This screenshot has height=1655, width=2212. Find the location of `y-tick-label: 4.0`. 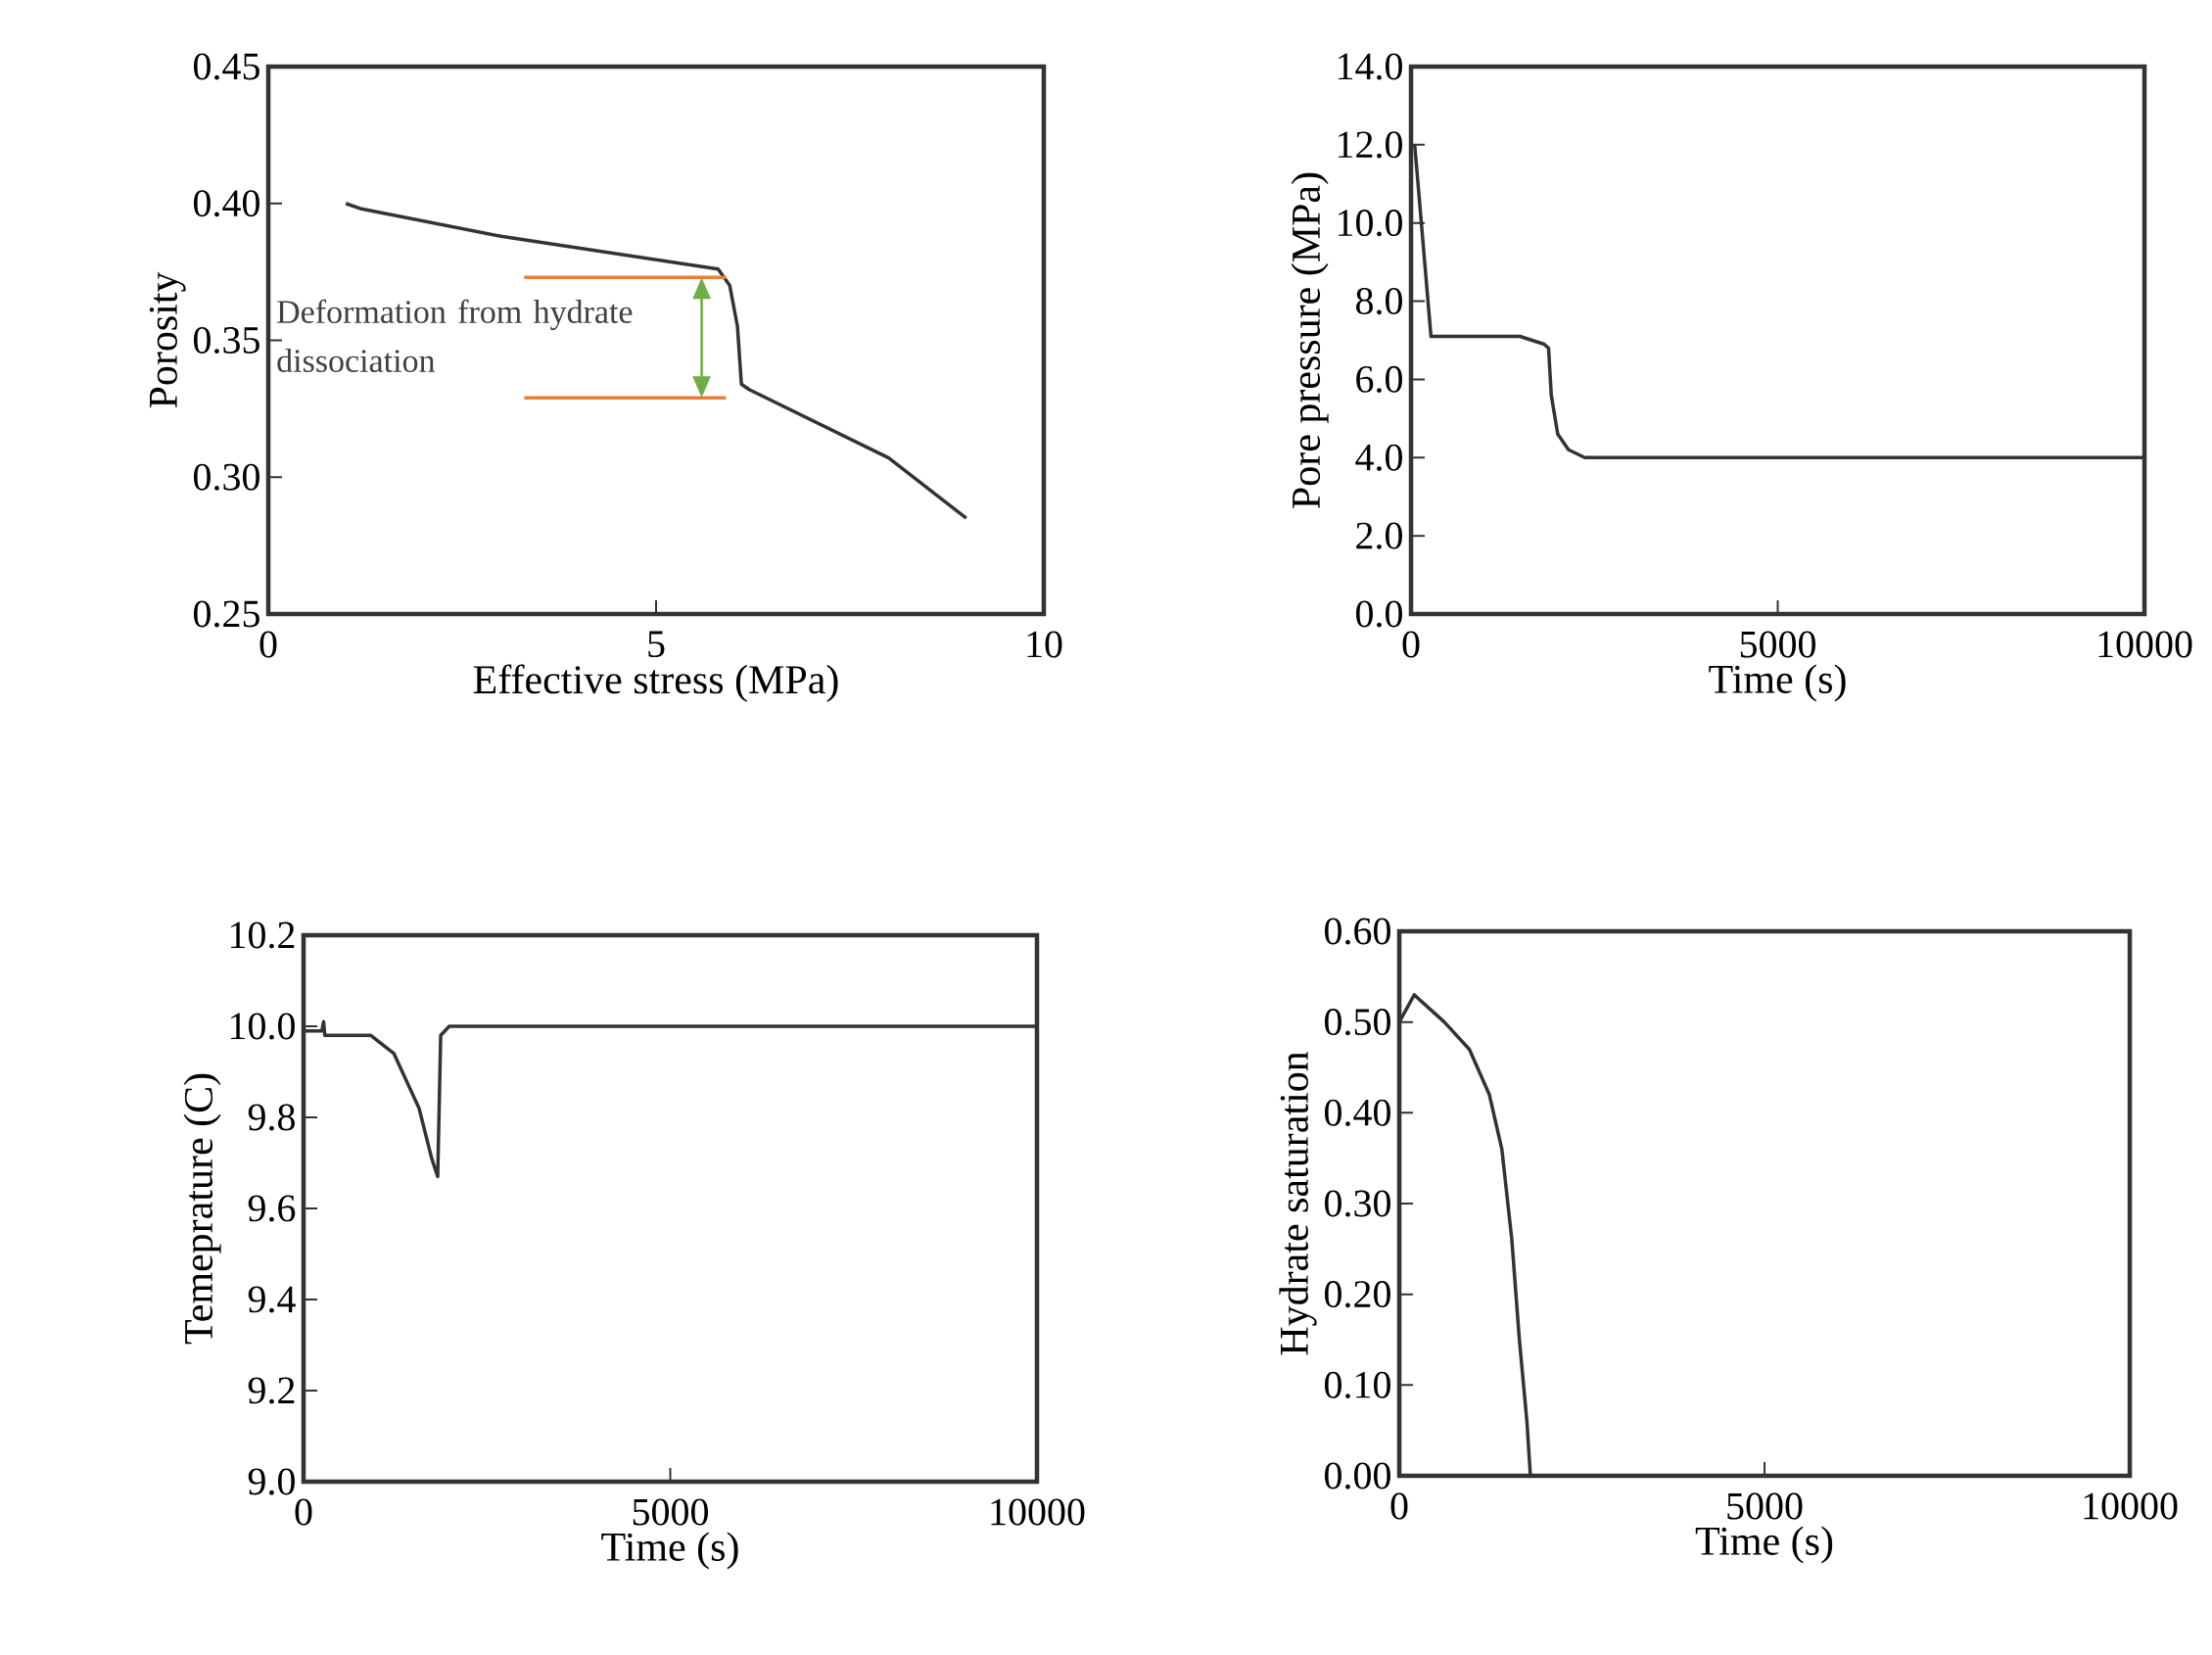

y-tick-label: 4.0 is located at coordinates (1378, 457).